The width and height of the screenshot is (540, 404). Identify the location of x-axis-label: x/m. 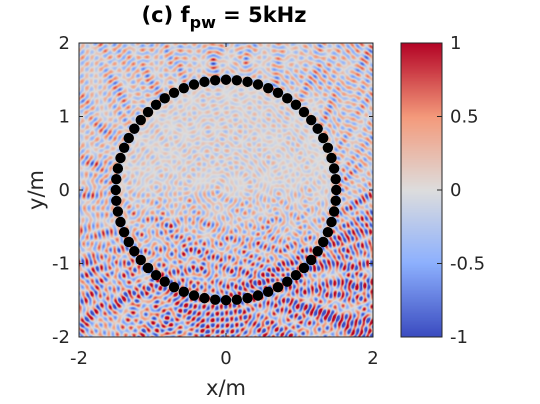
(226, 388).